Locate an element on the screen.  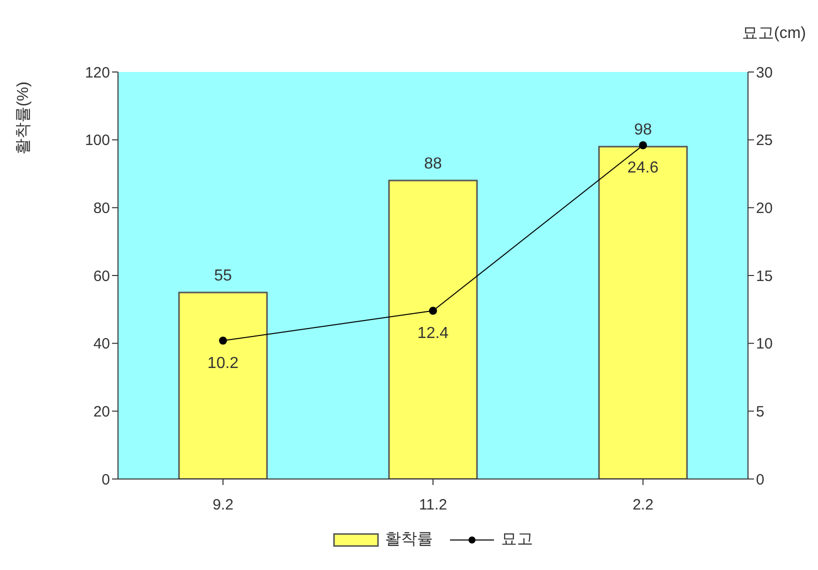
legend-label: 묘고 is located at coordinates (517, 540).